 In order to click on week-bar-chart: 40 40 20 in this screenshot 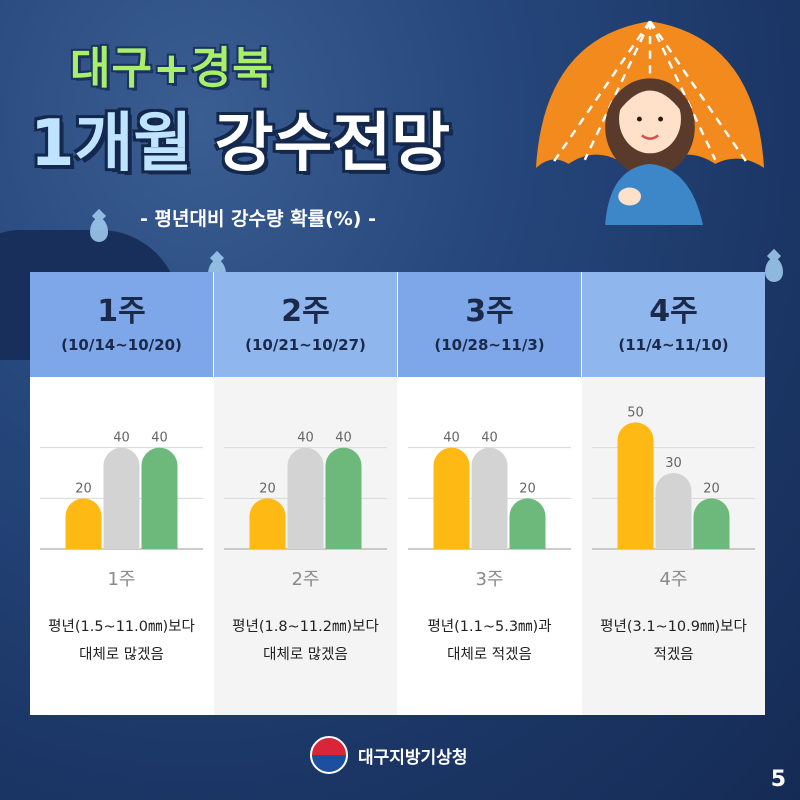, I will do `click(489, 490)`.